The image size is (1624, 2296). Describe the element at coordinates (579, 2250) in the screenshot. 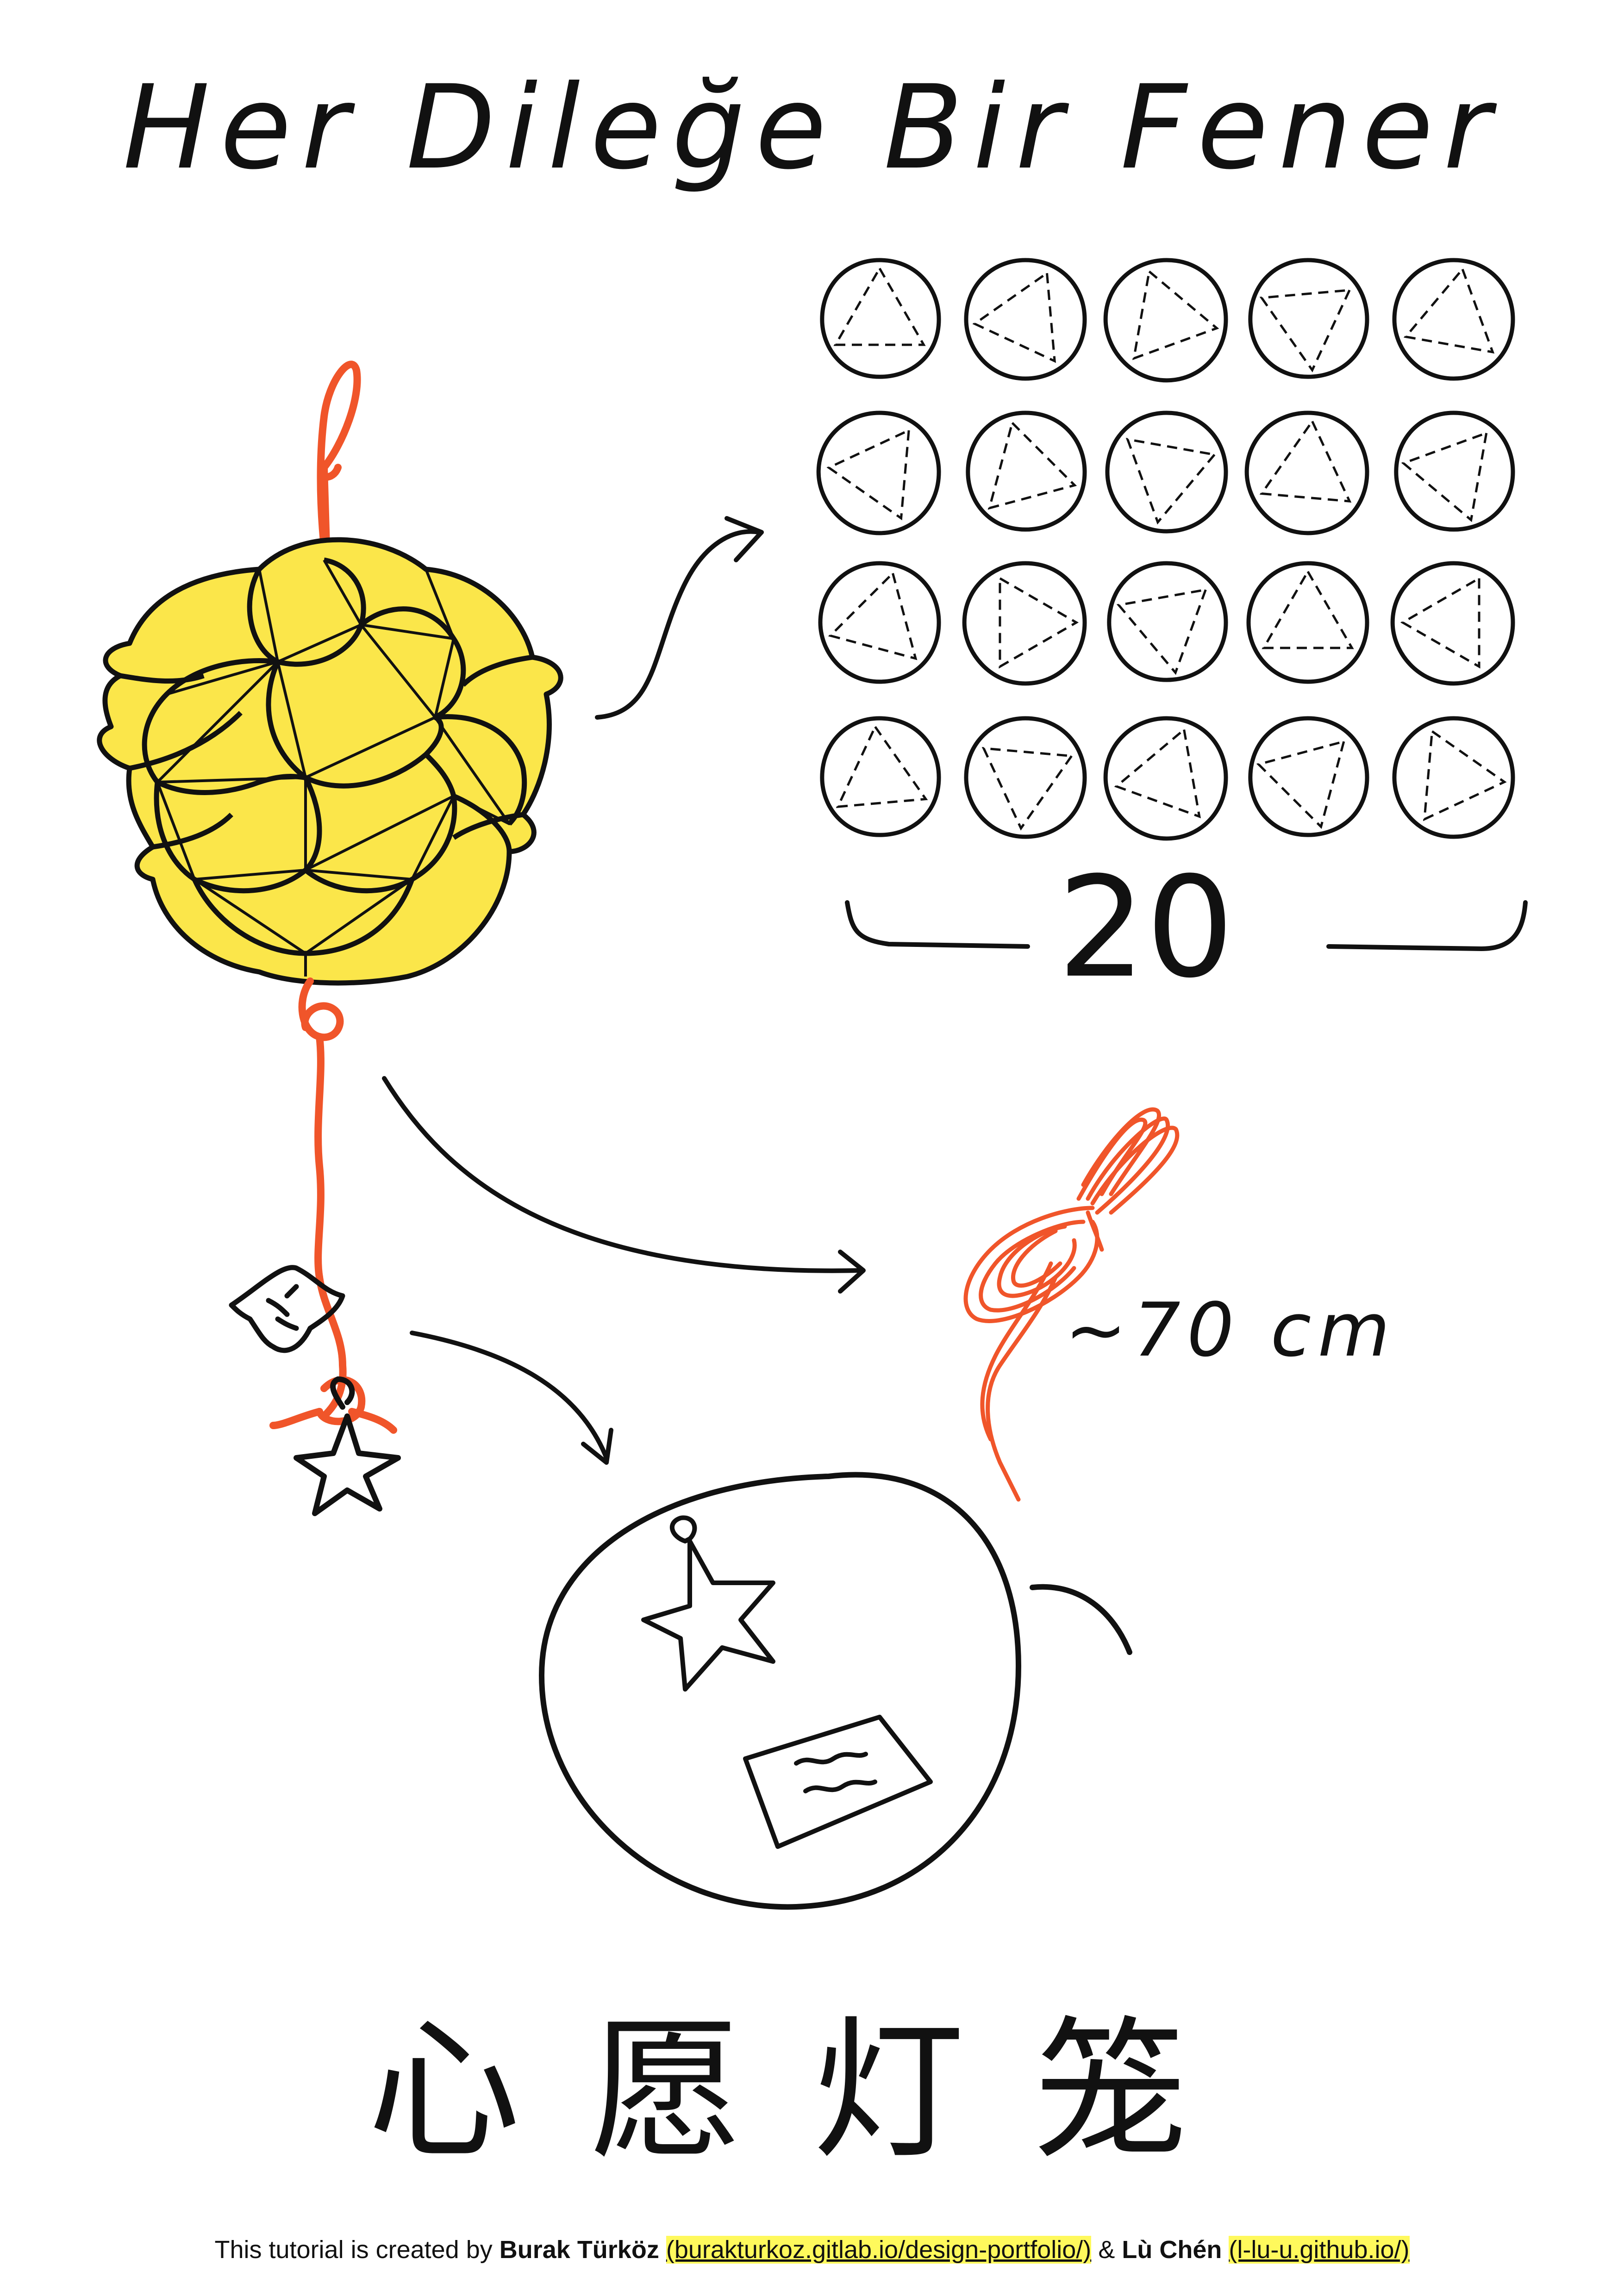

I see `author-name-1: Burak Türköz` at that location.